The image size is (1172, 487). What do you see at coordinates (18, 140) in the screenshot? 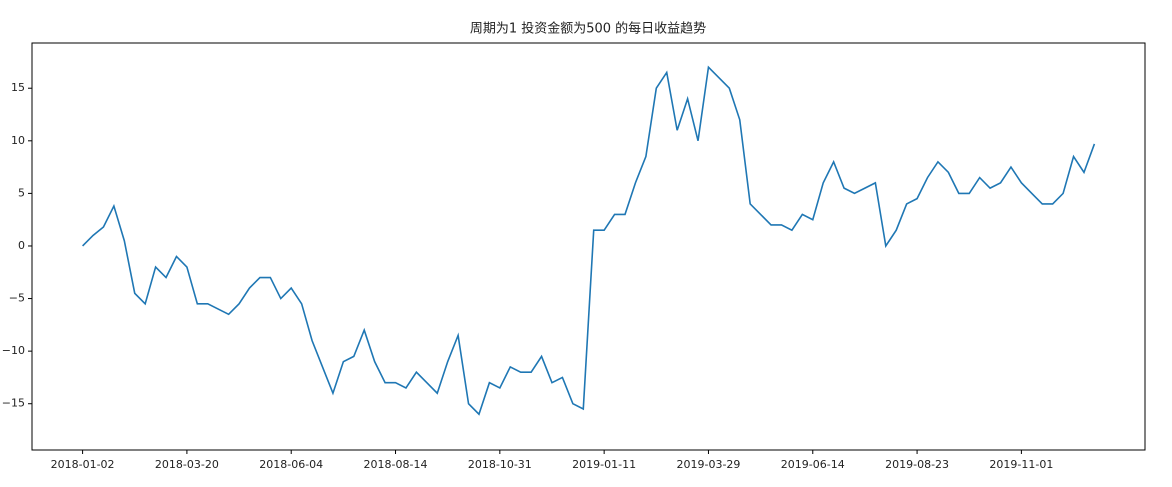
I see `y-tick-label: 10` at bounding box center [18, 140].